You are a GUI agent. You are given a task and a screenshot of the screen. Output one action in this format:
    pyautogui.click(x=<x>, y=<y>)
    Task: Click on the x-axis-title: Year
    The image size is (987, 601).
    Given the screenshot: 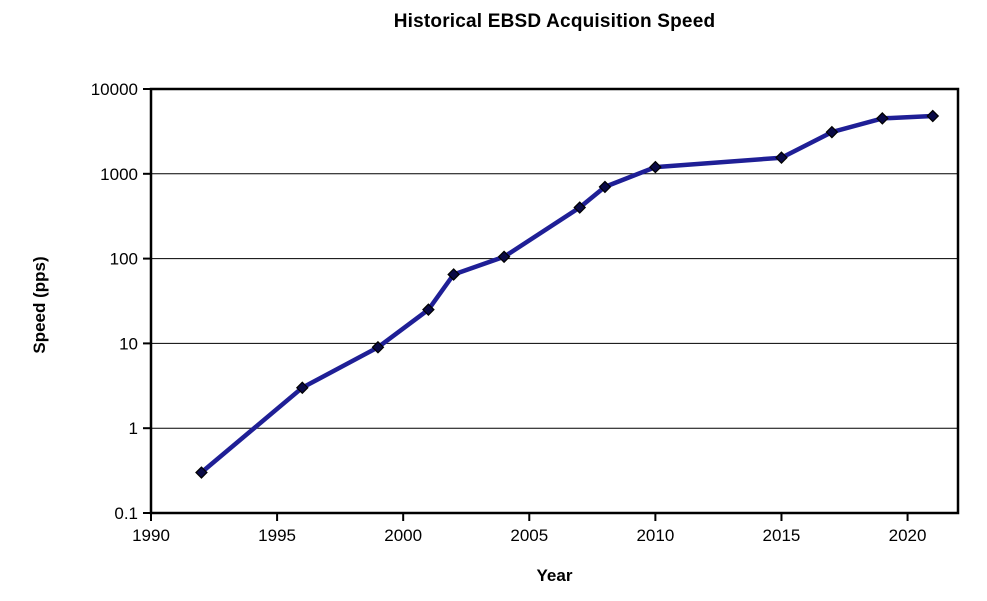 What is the action you would take?
    pyautogui.click(x=554, y=575)
    